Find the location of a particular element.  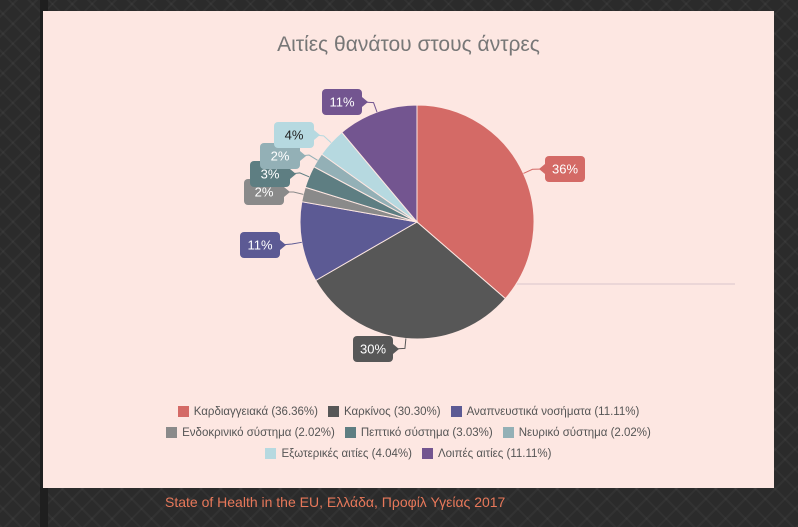

data-label-6: 4% is located at coordinates (294, 135).